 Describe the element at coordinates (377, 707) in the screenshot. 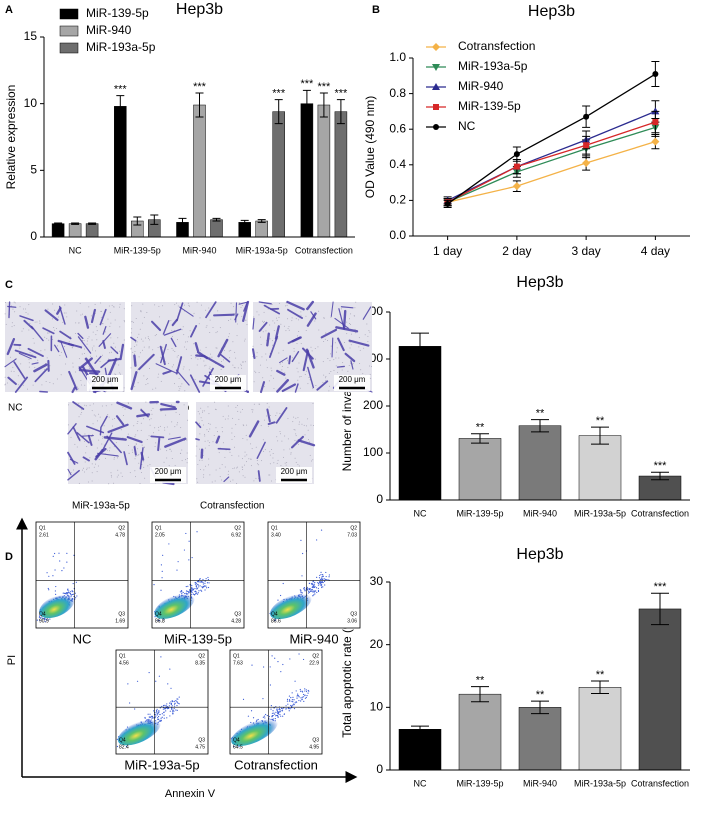

I see `y-tick-label: 10` at that location.